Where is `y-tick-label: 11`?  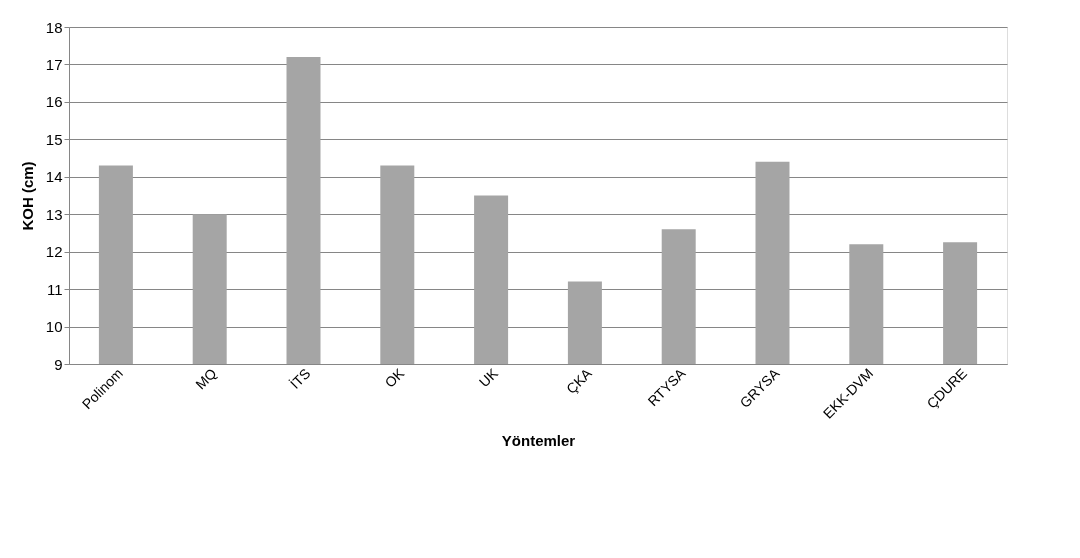
y-tick-label: 11 is located at coordinates (54, 289).